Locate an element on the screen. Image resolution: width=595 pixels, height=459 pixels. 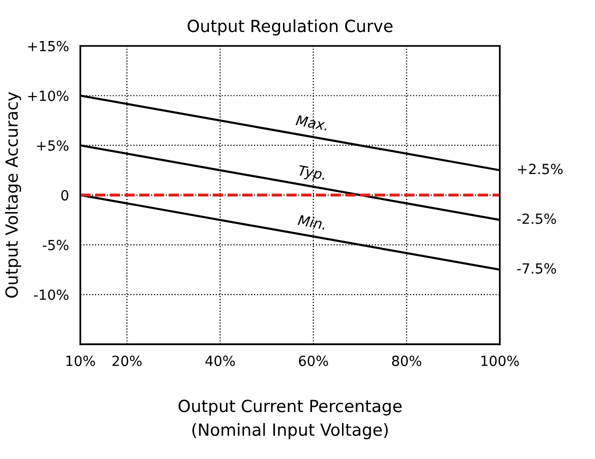
x-axis-title: Output Current Percentage (Nominal Input Voltage) is located at coordinates (290, 420).